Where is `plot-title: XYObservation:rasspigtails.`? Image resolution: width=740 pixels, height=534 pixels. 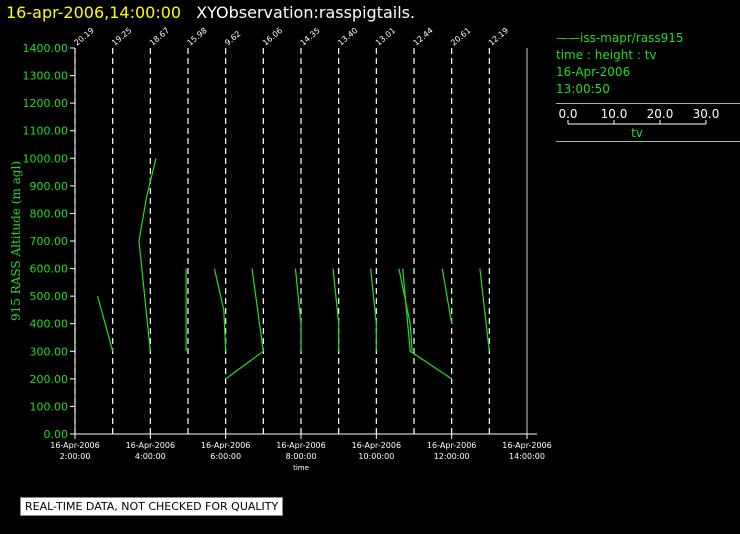 plot-title: XYObservation:rasspigtails. is located at coordinates (306, 12).